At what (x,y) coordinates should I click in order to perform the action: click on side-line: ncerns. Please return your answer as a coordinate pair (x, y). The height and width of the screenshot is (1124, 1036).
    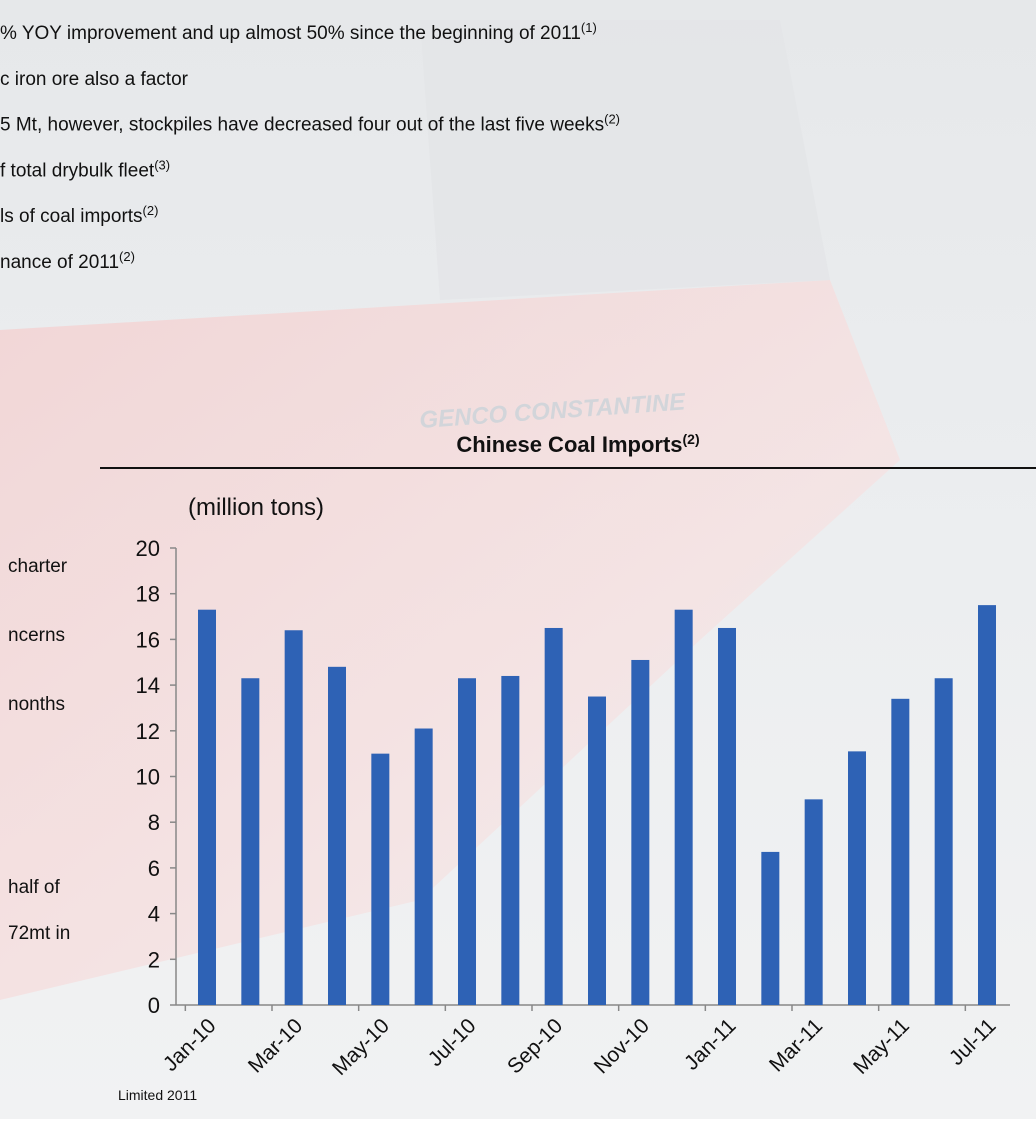
    Looking at the image, I should click on (36, 635).